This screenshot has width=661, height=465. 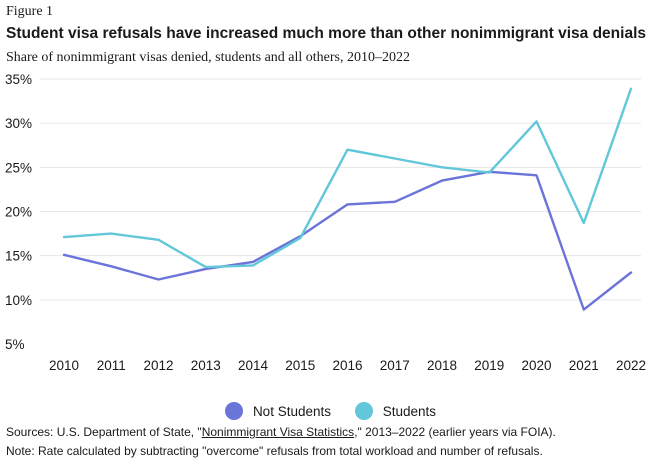 I want to click on legend-label-students: Students, so click(x=409, y=411).